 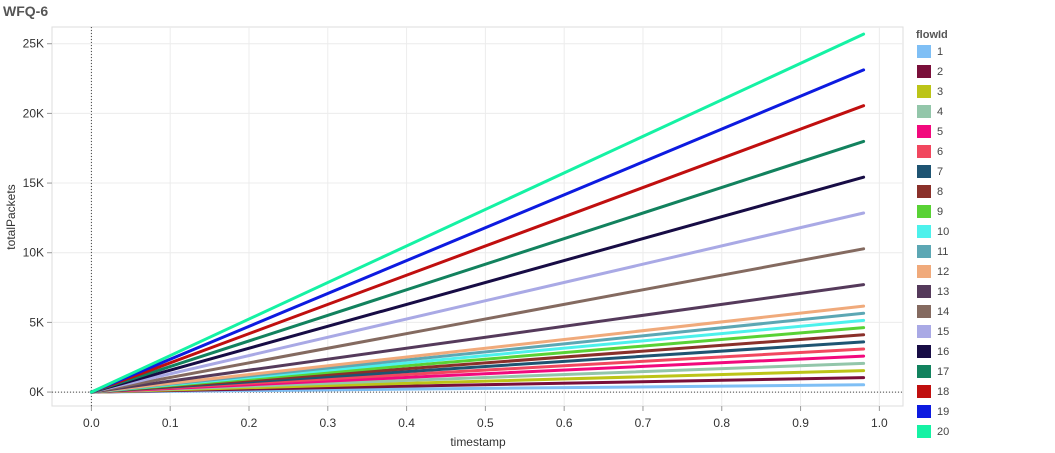 I want to click on x-tick-label: 1.0, so click(x=879, y=423).